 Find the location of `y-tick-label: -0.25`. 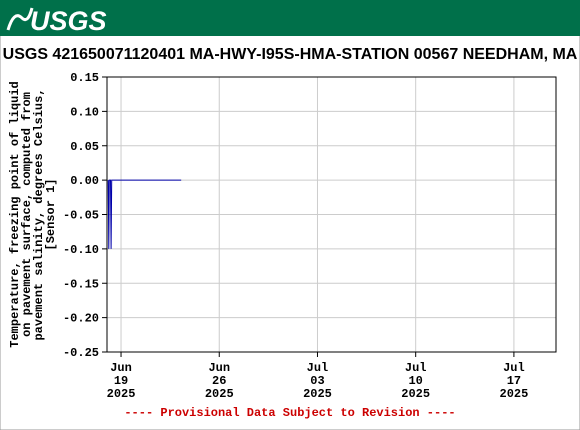

y-tick-label: -0.25 is located at coordinates (81, 353).